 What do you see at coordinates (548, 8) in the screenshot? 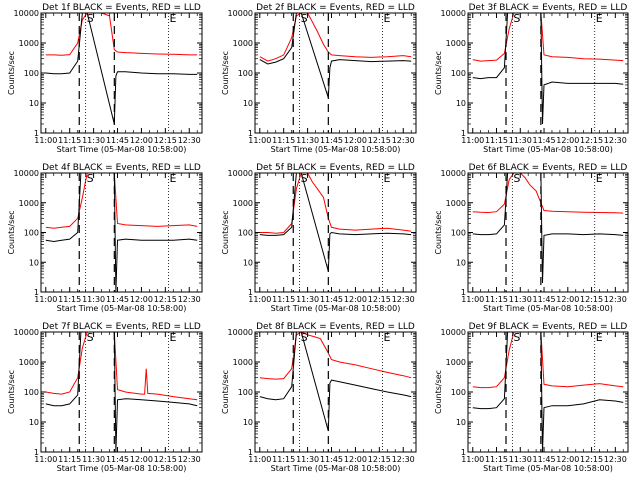
I see `panel-title: Det 3f BLACK = Events, RED = LLD` at bounding box center [548, 8].